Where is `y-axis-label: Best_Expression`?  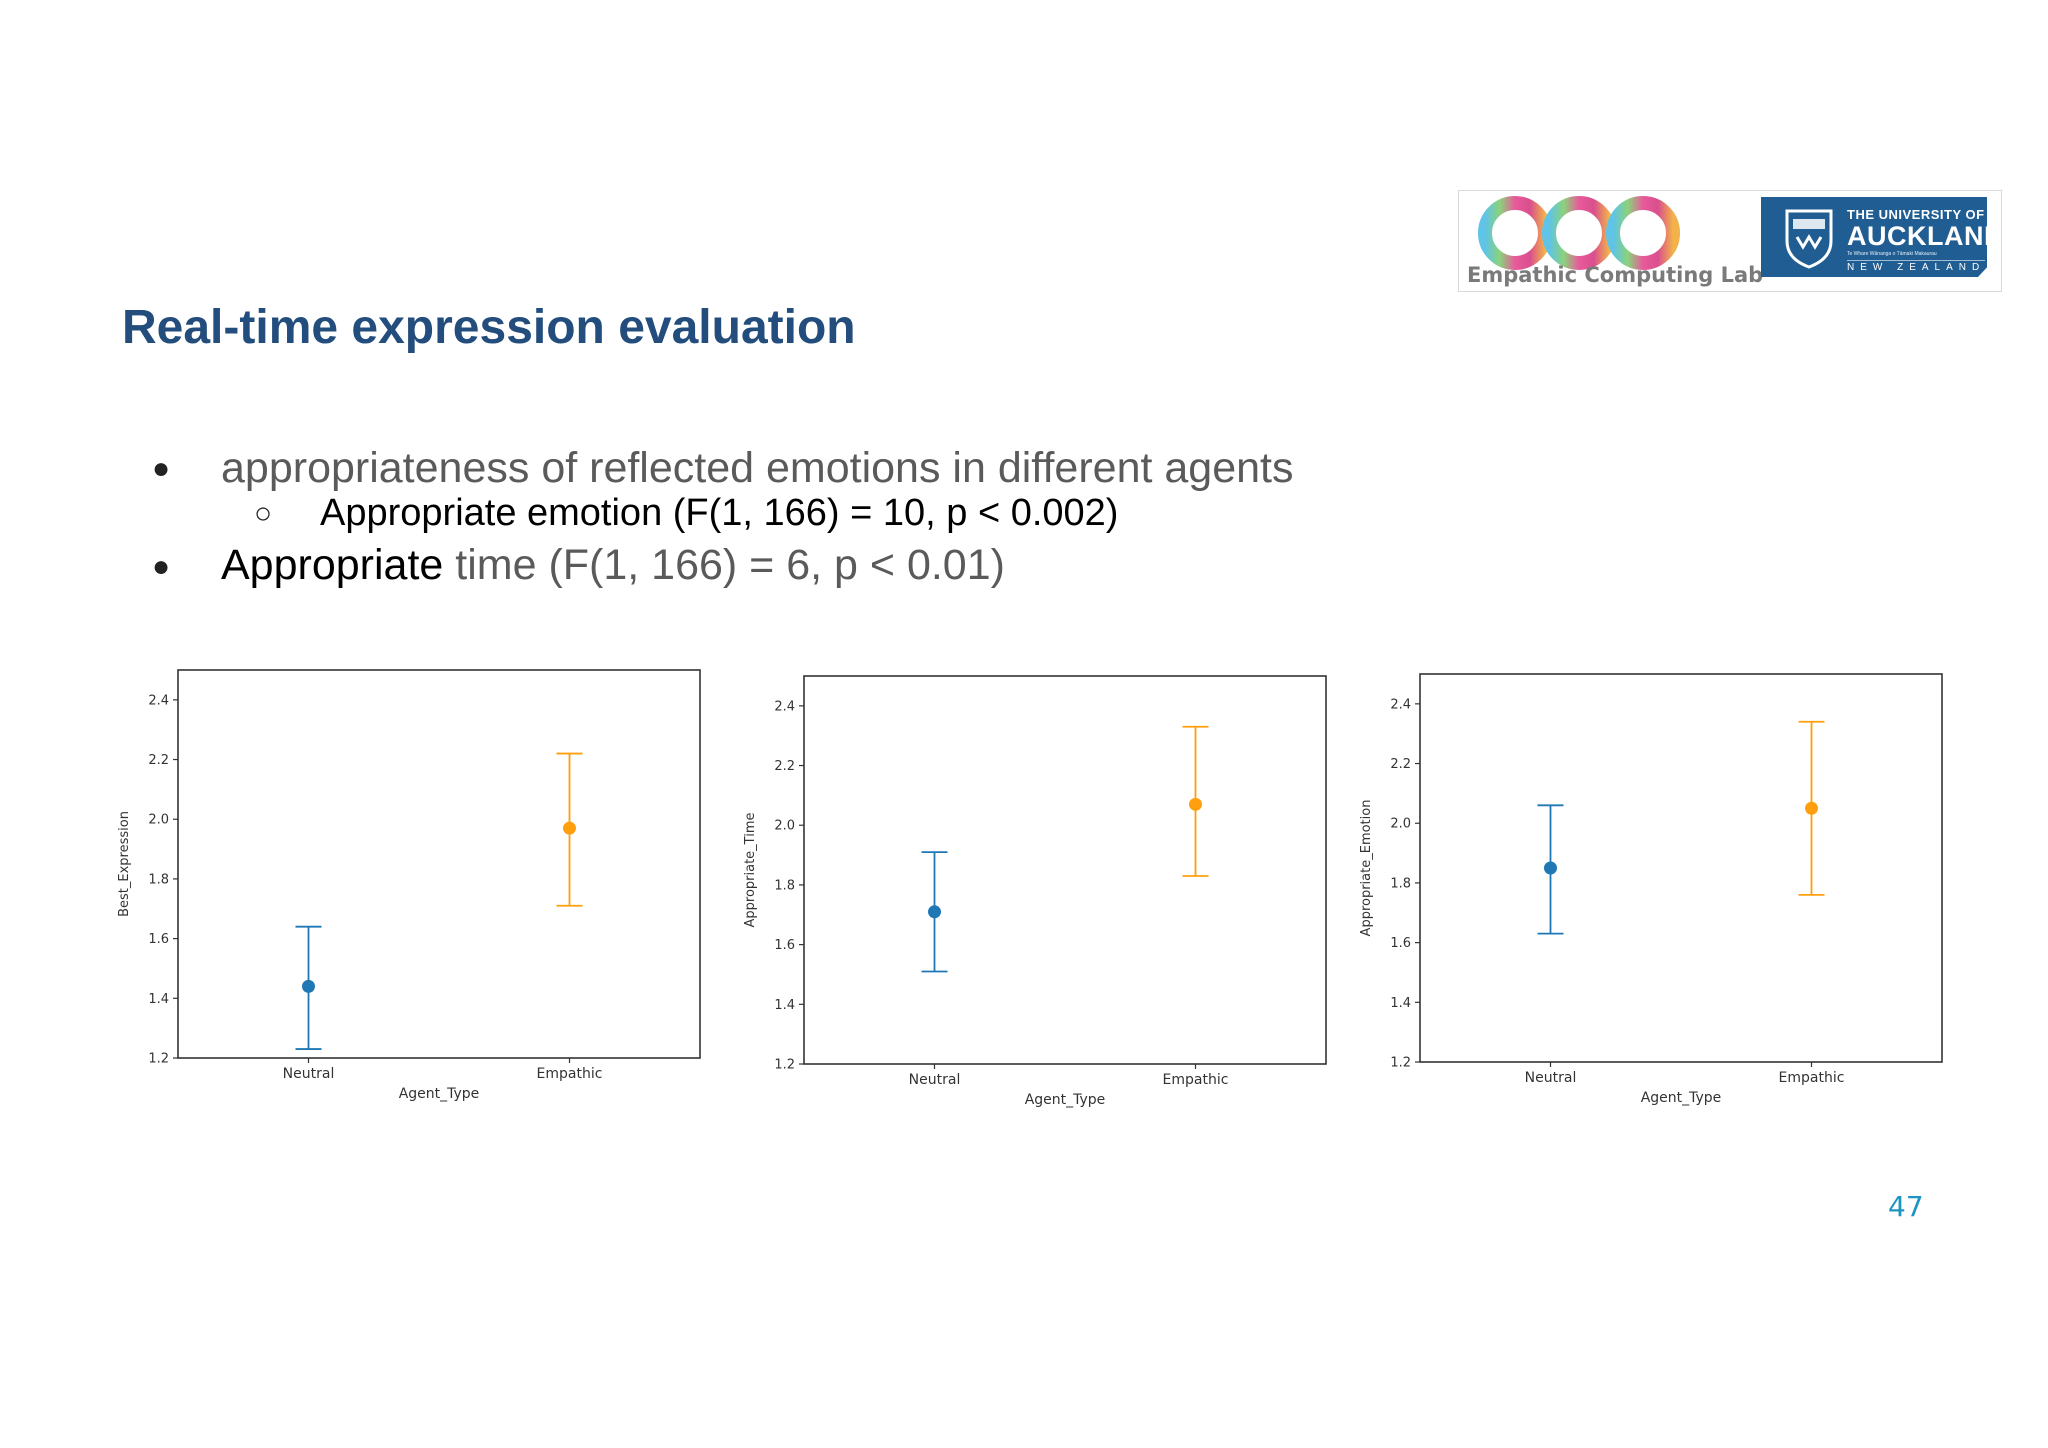
y-axis-label: Best_Expression is located at coordinates (124, 864).